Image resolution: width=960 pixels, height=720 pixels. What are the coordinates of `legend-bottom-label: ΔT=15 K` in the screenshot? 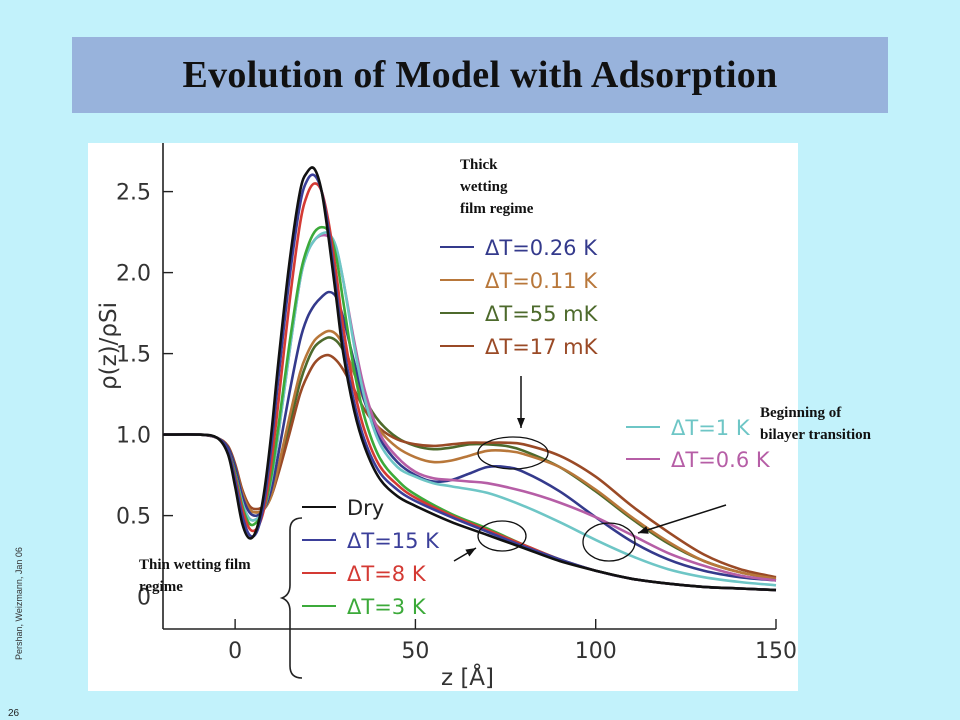 It's located at (393, 541).